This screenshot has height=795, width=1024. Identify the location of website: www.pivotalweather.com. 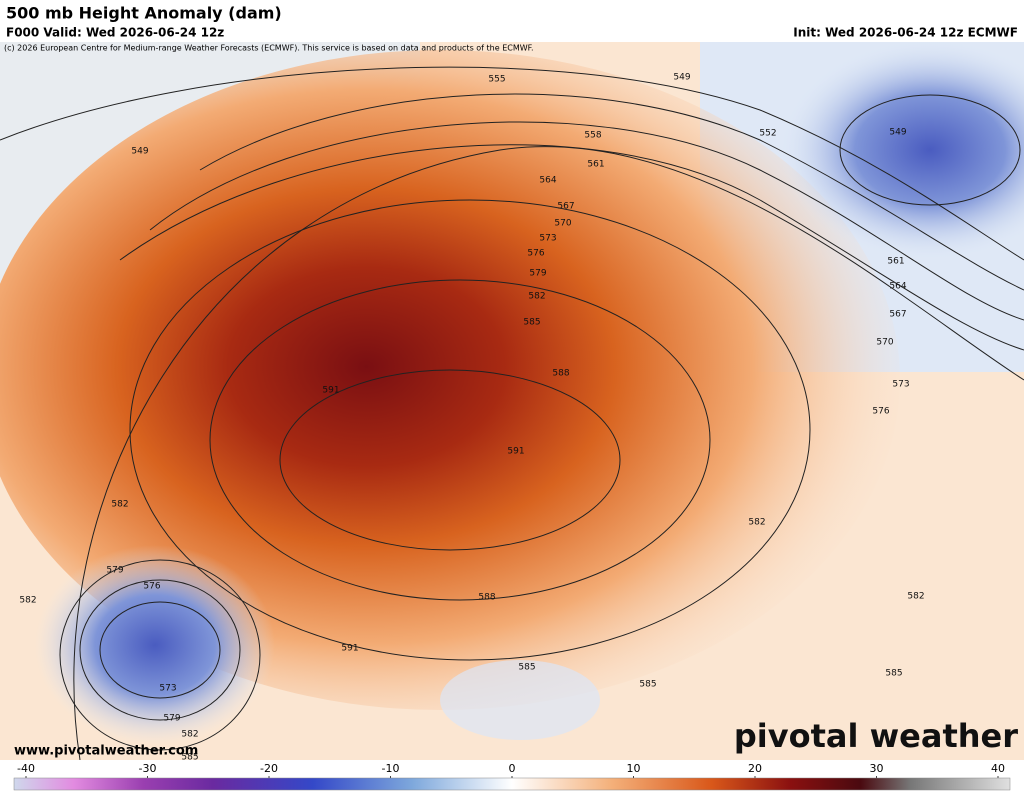
(106, 751).